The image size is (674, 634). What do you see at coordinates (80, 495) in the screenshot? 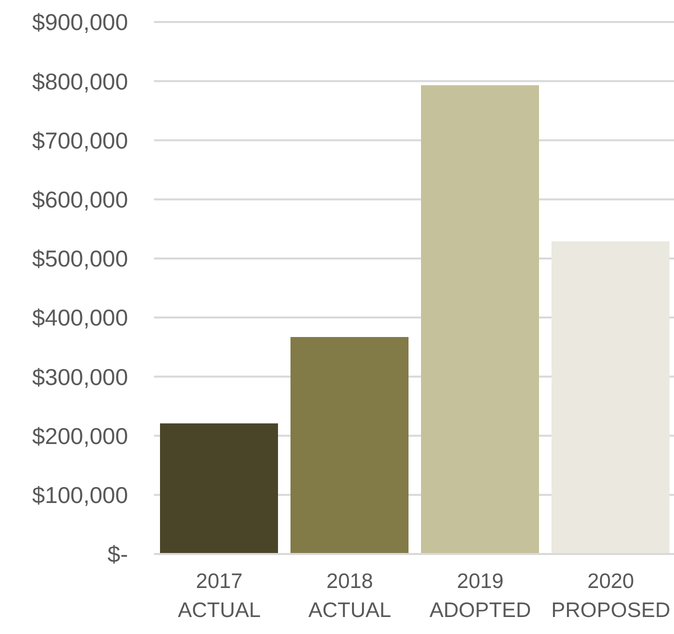
I see `y-tick-label: $100,000` at bounding box center [80, 495].